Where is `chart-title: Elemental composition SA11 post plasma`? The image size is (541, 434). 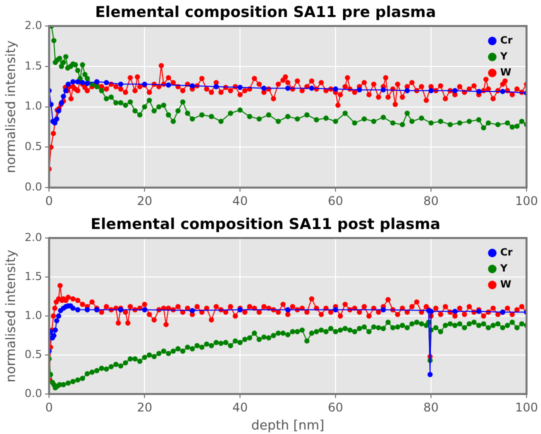
chart-title: Elemental composition SA11 post plasma is located at coordinates (265, 223).